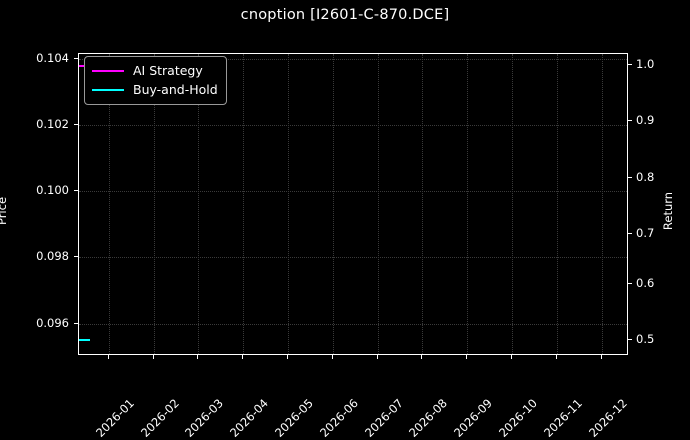 This screenshot has width=690, height=440. I want to click on x-tick-label-text: 2026-08, so click(428, 417).